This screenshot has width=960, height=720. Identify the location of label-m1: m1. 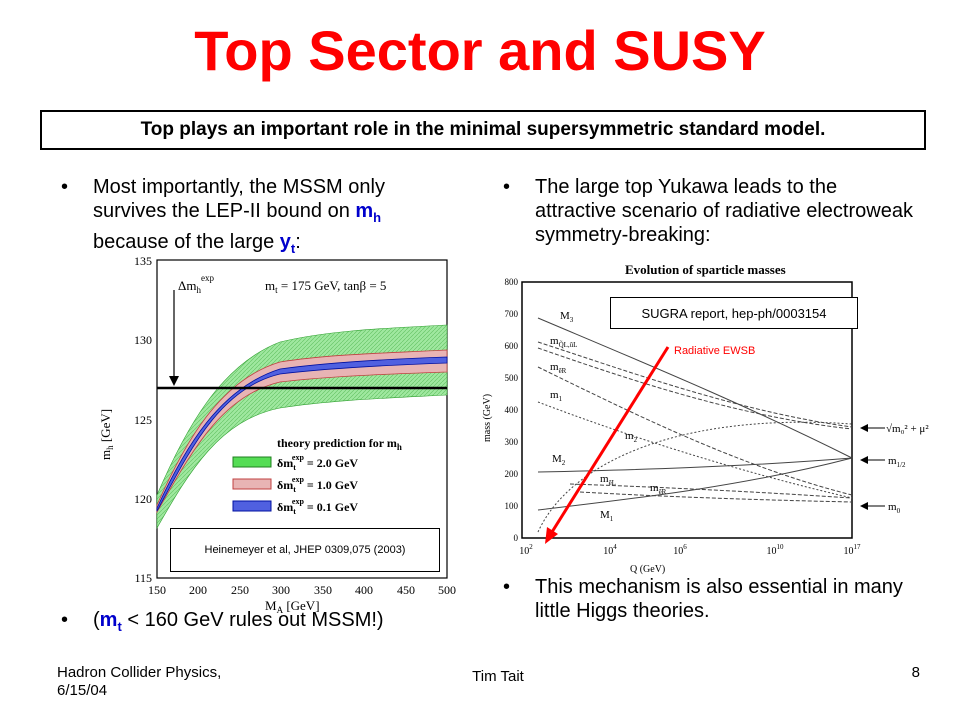
(556, 396).